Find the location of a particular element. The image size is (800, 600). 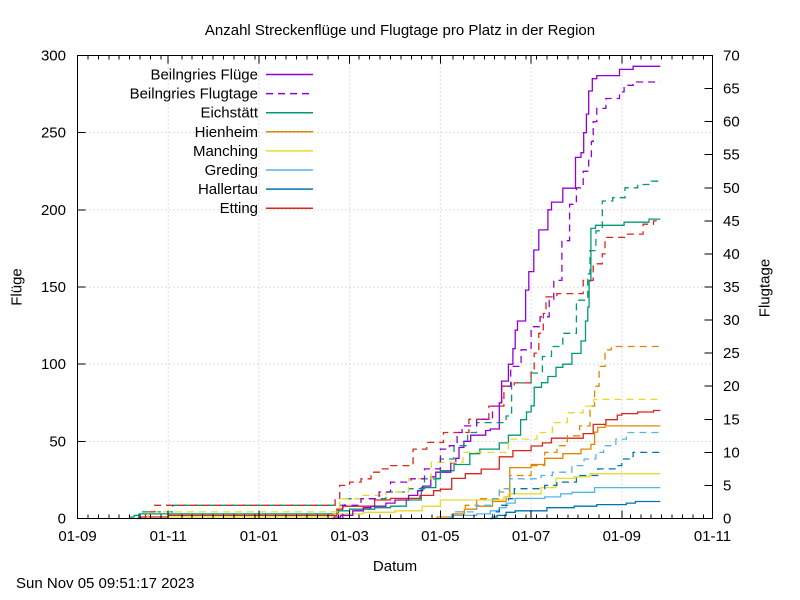

series-line-hienheim-flugtage is located at coordinates (556, 432).